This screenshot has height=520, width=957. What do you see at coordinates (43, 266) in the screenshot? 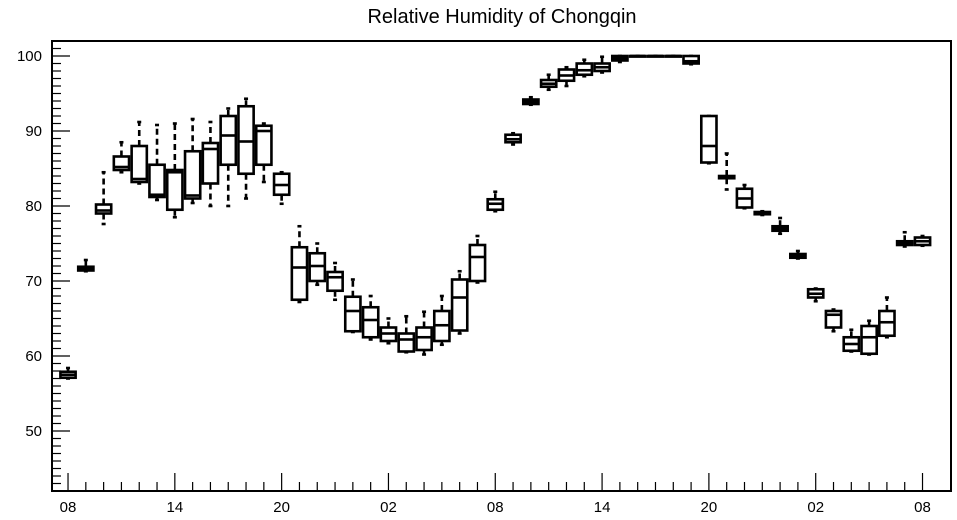
I see `y-axis: 50 60 70 80 90 100` at bounding box center [43, 266].